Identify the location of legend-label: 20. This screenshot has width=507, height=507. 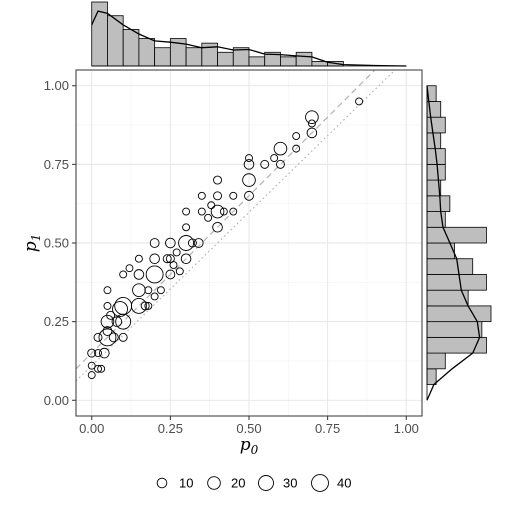
(238, 483).